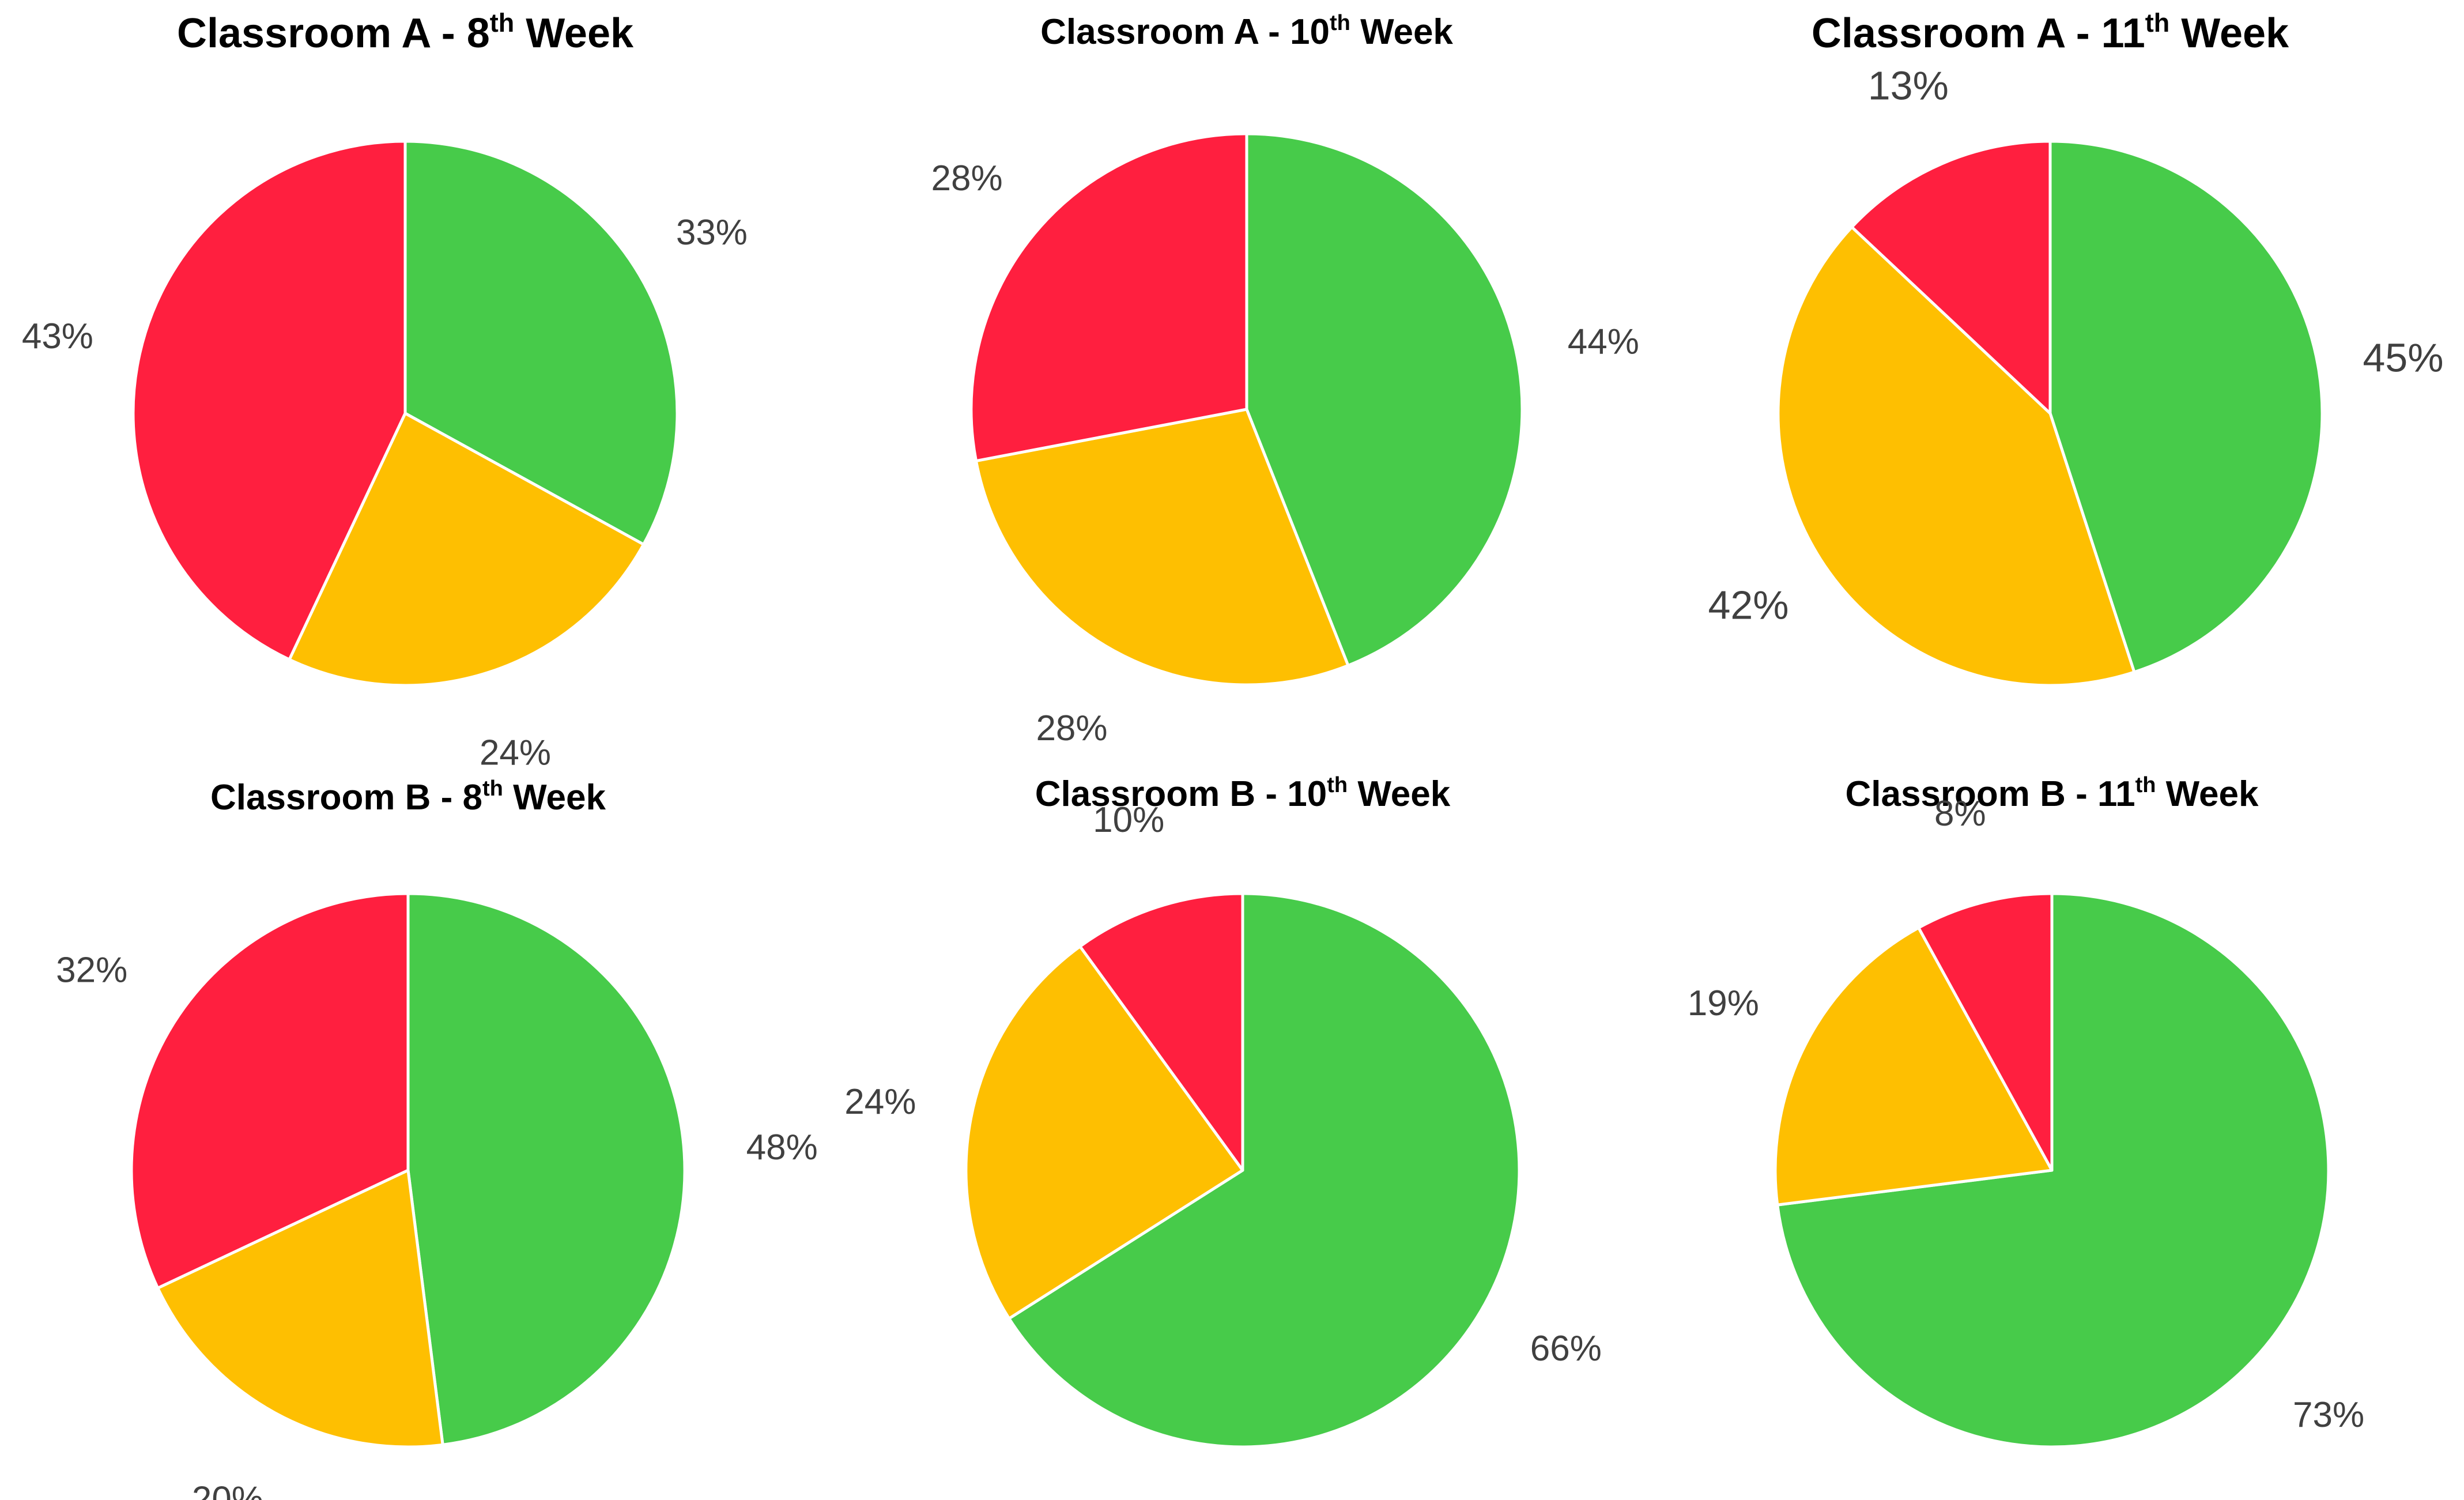 The width and height of the screenshot is (2464, 1500). I want to click on pie-chart-6: Classroom B - 11th Week 73% 19% 8%, so click(2026, 1111).